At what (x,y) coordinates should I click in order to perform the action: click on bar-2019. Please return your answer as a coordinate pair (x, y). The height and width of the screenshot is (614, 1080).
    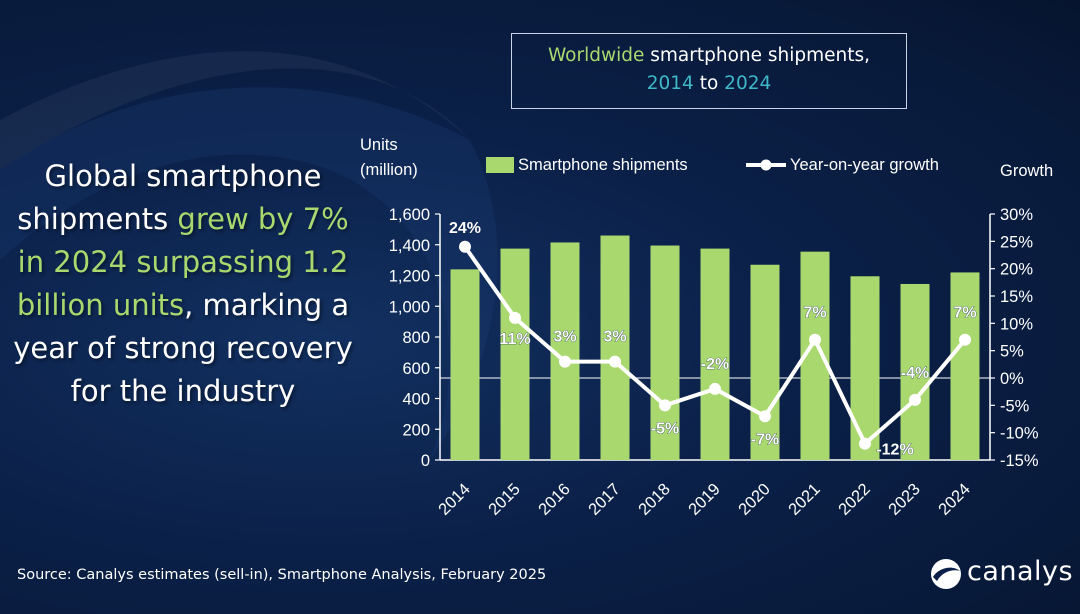
    Looking at the image, I should click on (715, 354).